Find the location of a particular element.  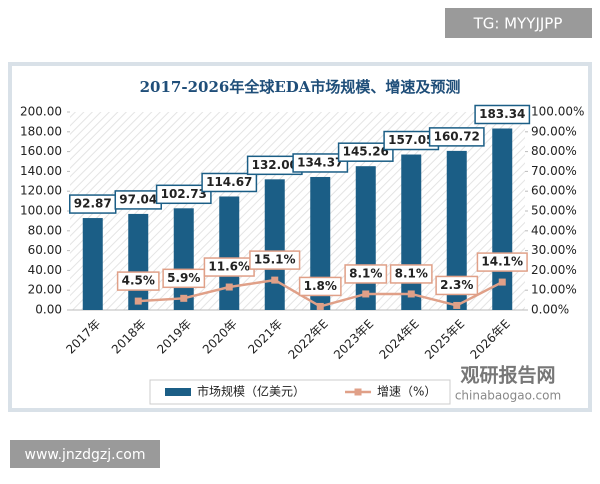

legend-frame is located at coordinates (300, 392).